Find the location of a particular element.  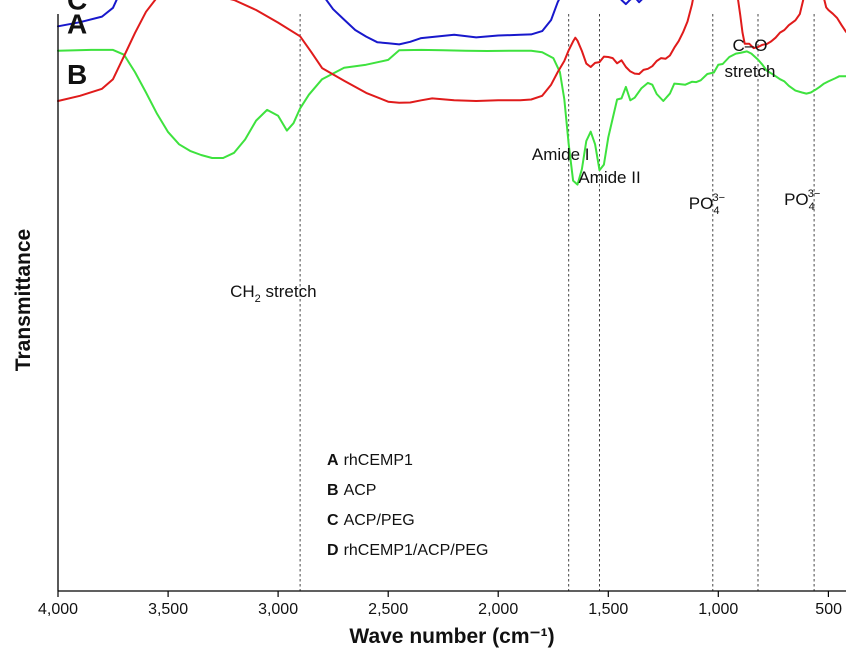

legend-label: rhCEMP1 is located at coordinates (378, 460).